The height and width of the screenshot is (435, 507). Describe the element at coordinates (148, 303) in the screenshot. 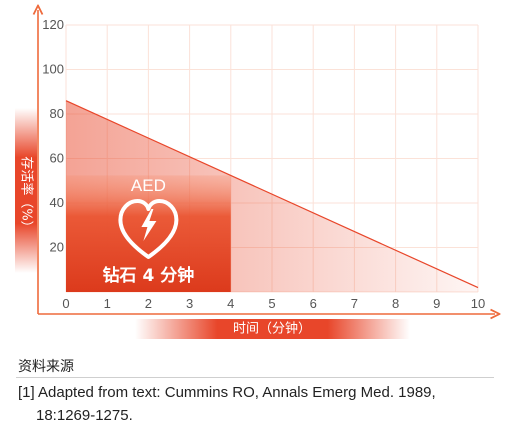

I see `x-tick-label-2: 2` at that location.